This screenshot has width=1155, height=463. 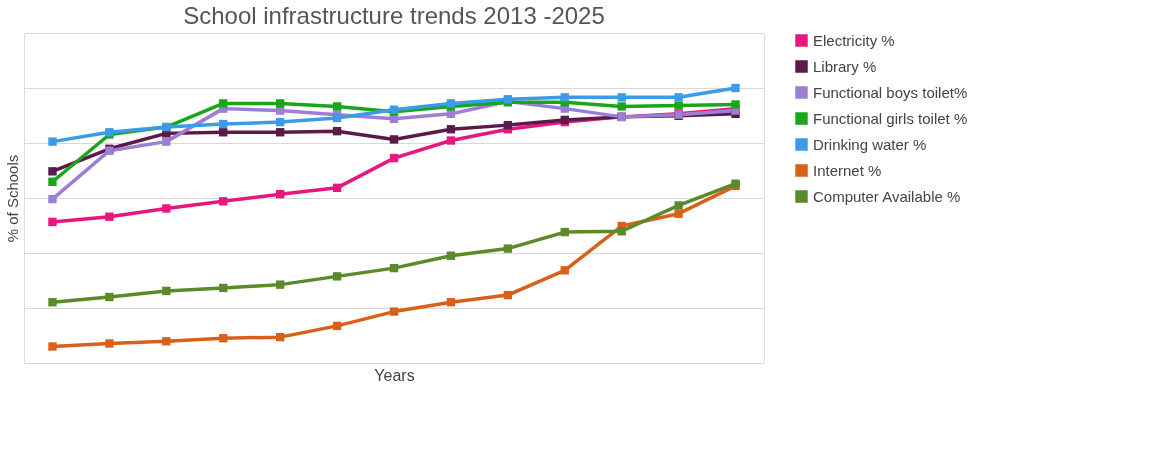 I want to click on legend-label: Electricity %, so click(x=854, y=40).